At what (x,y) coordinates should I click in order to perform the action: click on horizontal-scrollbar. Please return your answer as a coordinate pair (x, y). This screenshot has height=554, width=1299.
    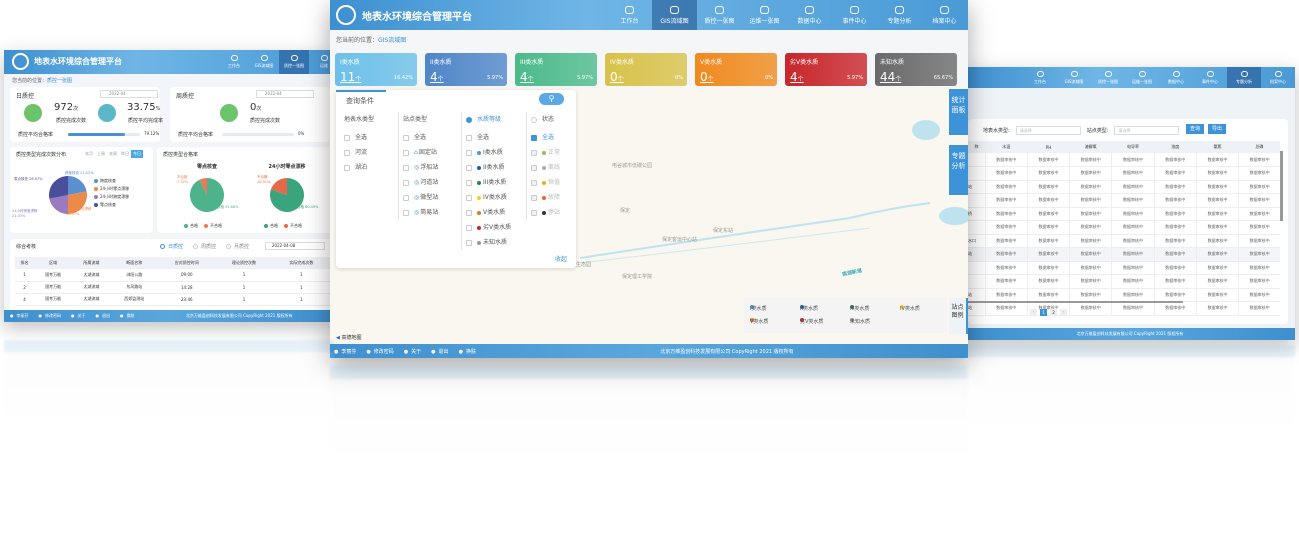
    Looking at the image, I should click on (1075, 302).